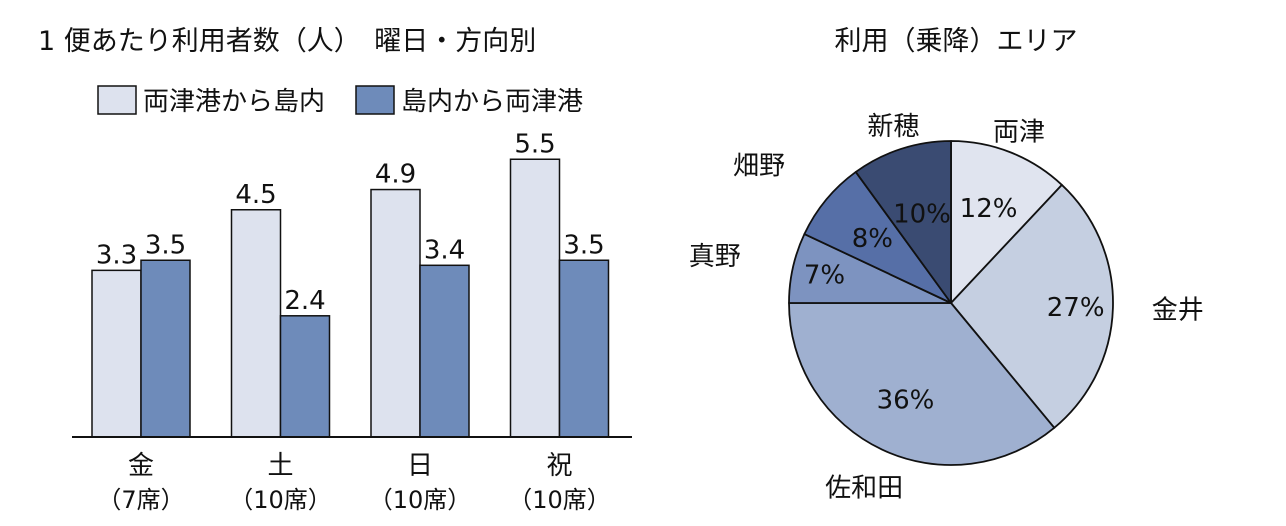 The width and height of the screenshot is (1286, 526). What do you see at coordinates (116, 255) in the screenshot?
I see `bar-value-label: 3.3` at bounding box center [116, 255].